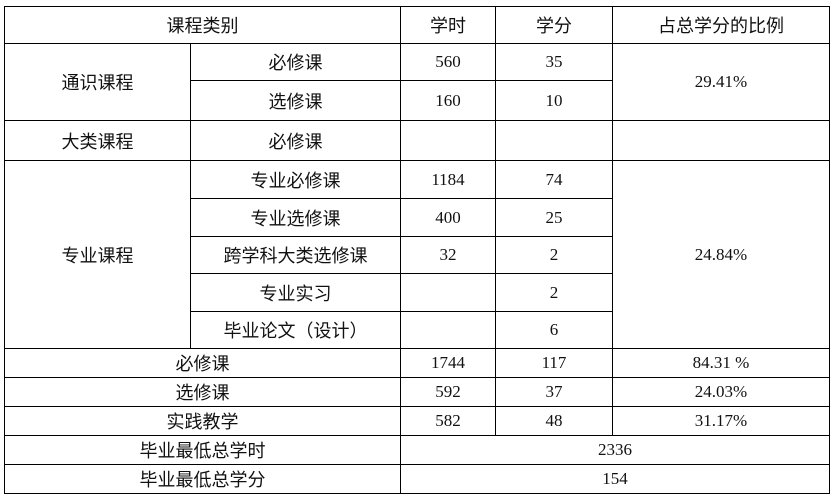 This screenshot has width=833, height=501. Describe the element at coordinates (721, 363) in the screenshot. I see `ratio-cell: 84.31 %` at that location.